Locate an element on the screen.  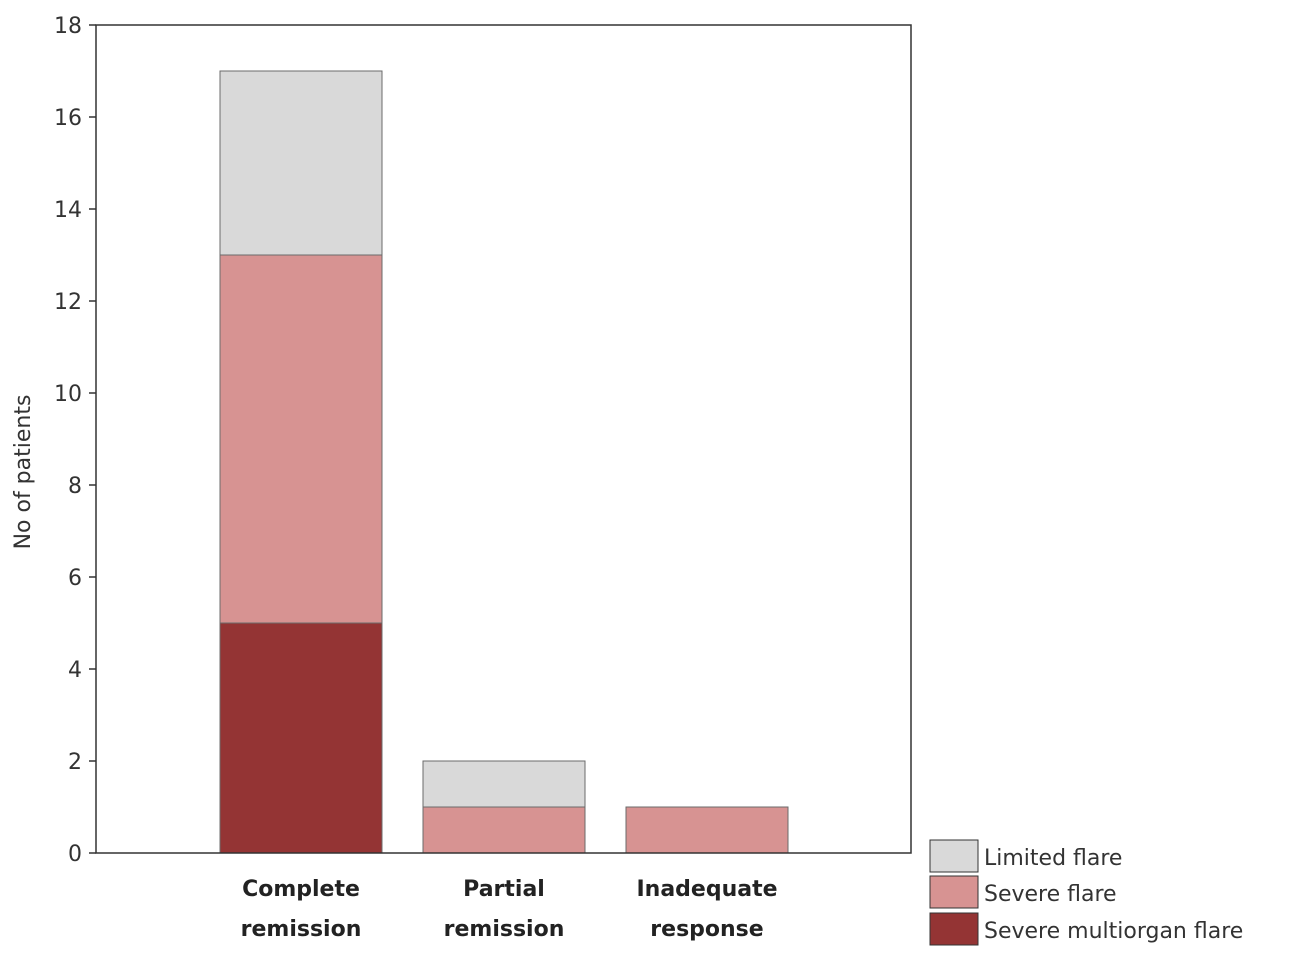
category-label: Inadequate is located at coordinates (706, 889).